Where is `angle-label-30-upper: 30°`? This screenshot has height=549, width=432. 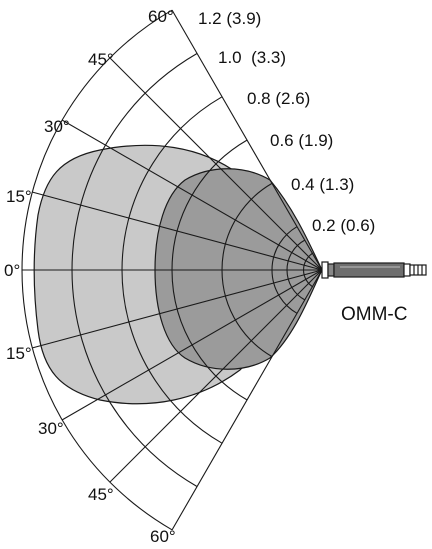 angle-label-30-upper: 30° is located at coordinates (57, 126).